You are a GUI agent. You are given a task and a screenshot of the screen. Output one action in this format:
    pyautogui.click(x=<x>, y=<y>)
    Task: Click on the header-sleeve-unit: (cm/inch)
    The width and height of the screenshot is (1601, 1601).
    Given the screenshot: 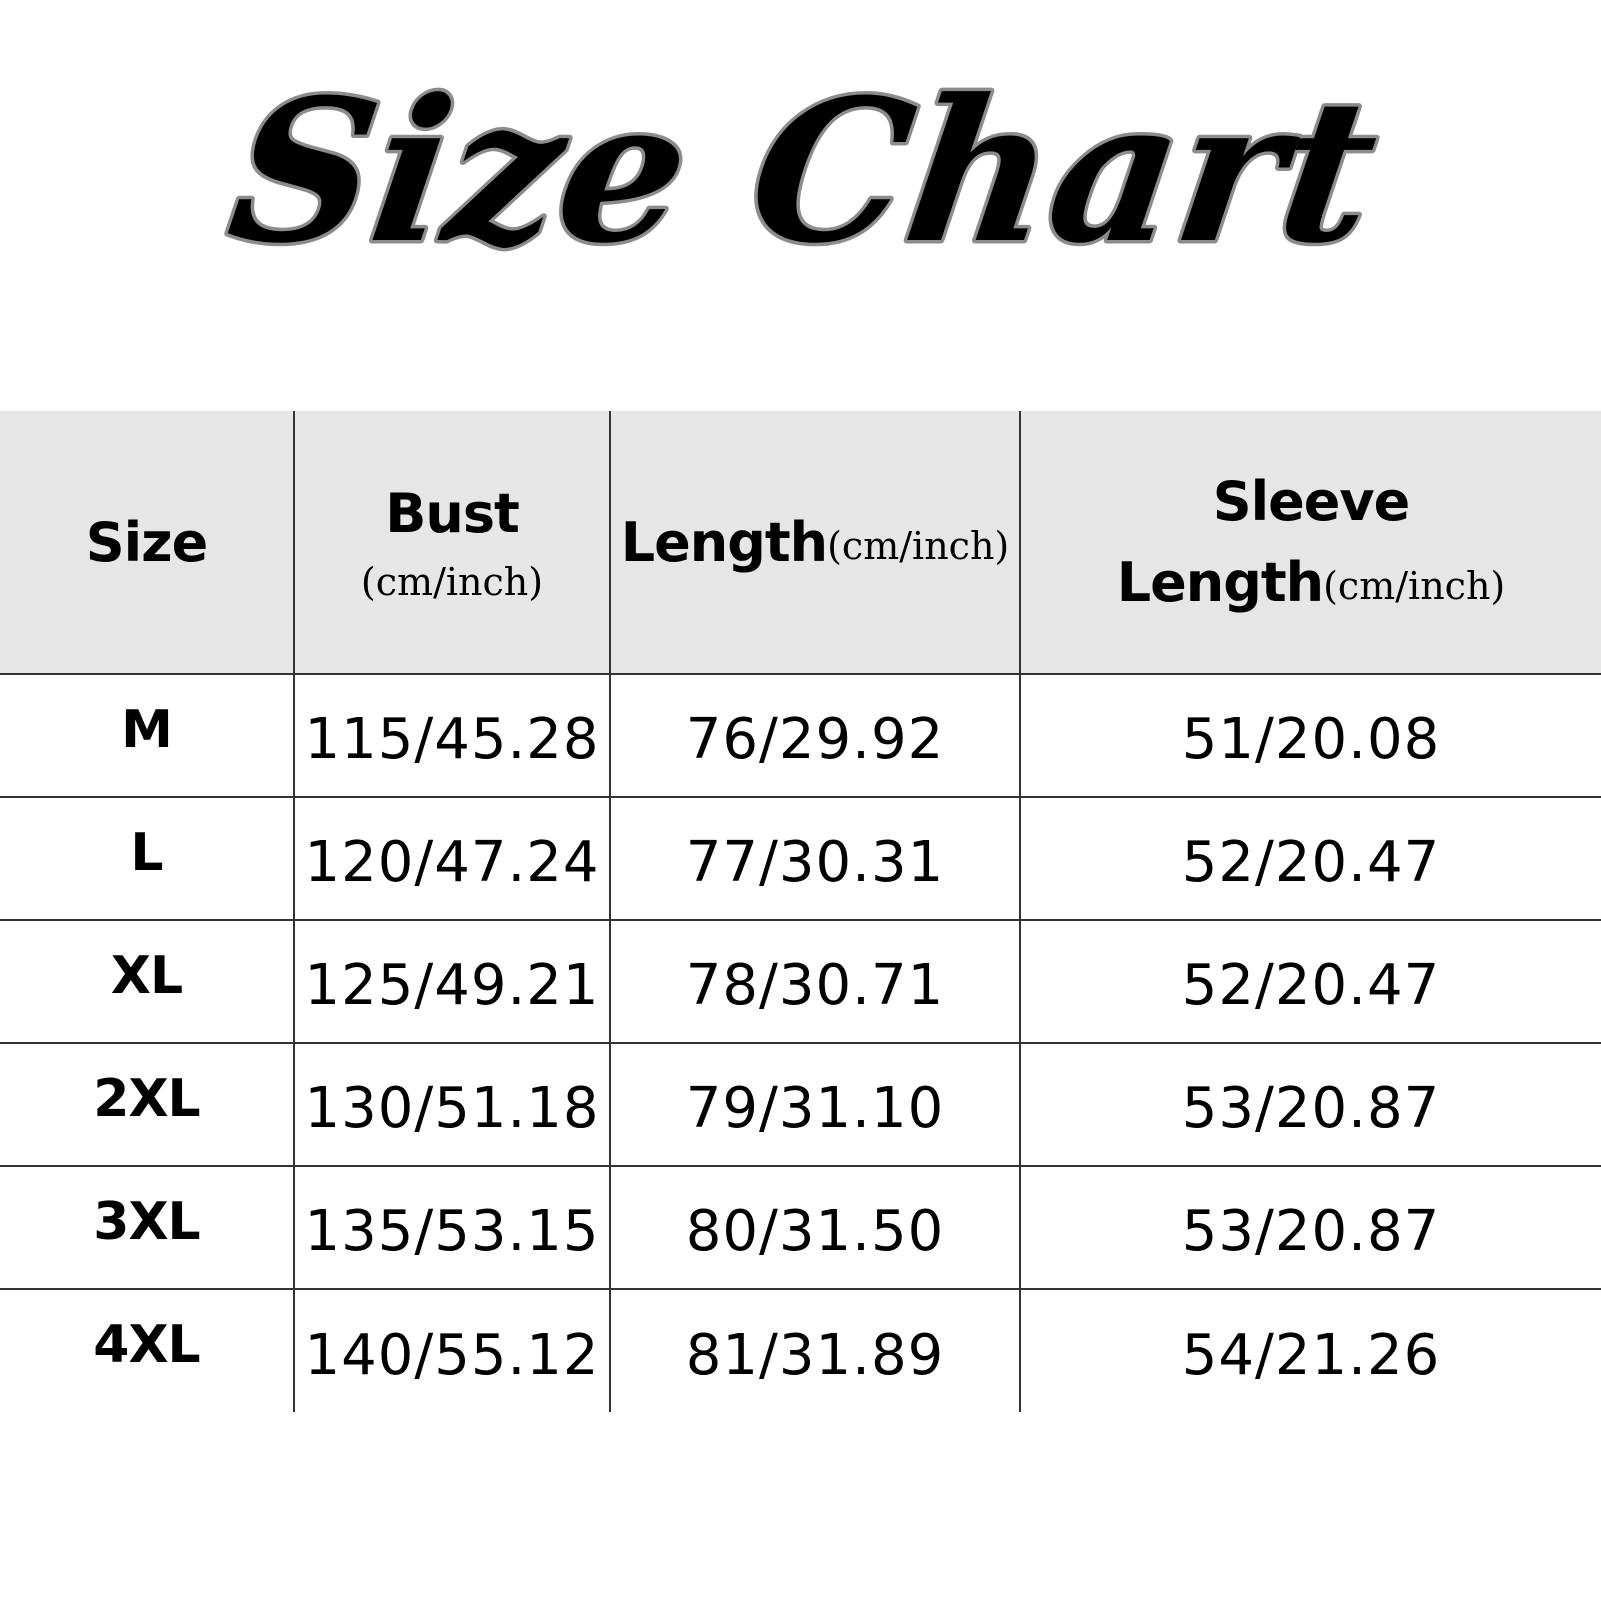 What is the action you would take?
    pyautogui.click(x=1414, y=586)
    